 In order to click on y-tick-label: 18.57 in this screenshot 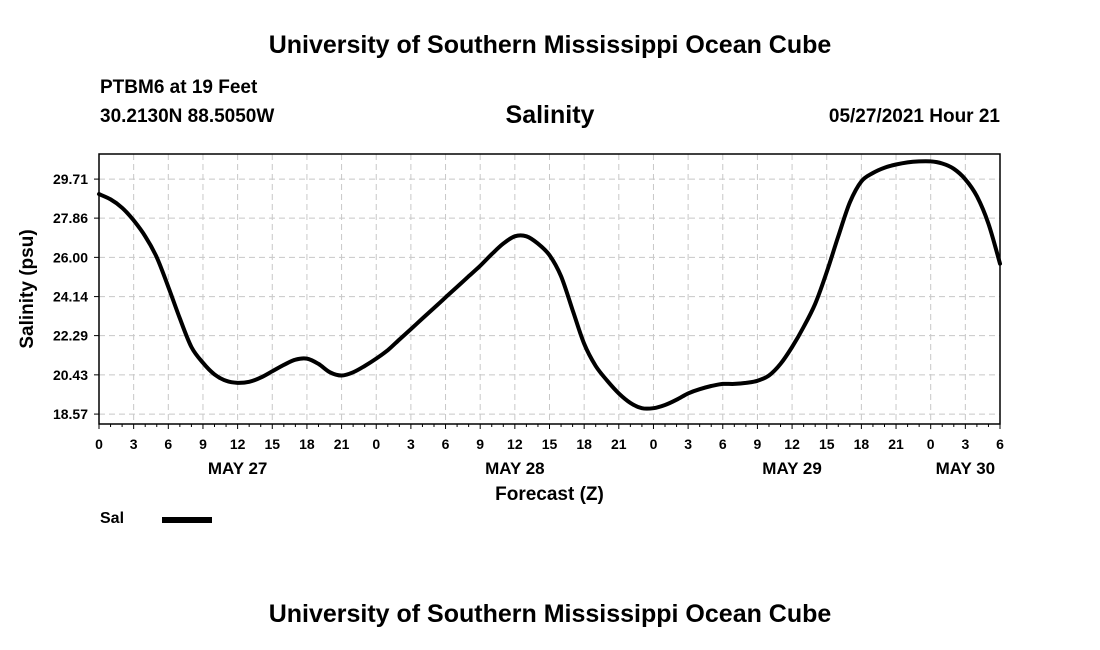, I will do `click(70, 414)`.